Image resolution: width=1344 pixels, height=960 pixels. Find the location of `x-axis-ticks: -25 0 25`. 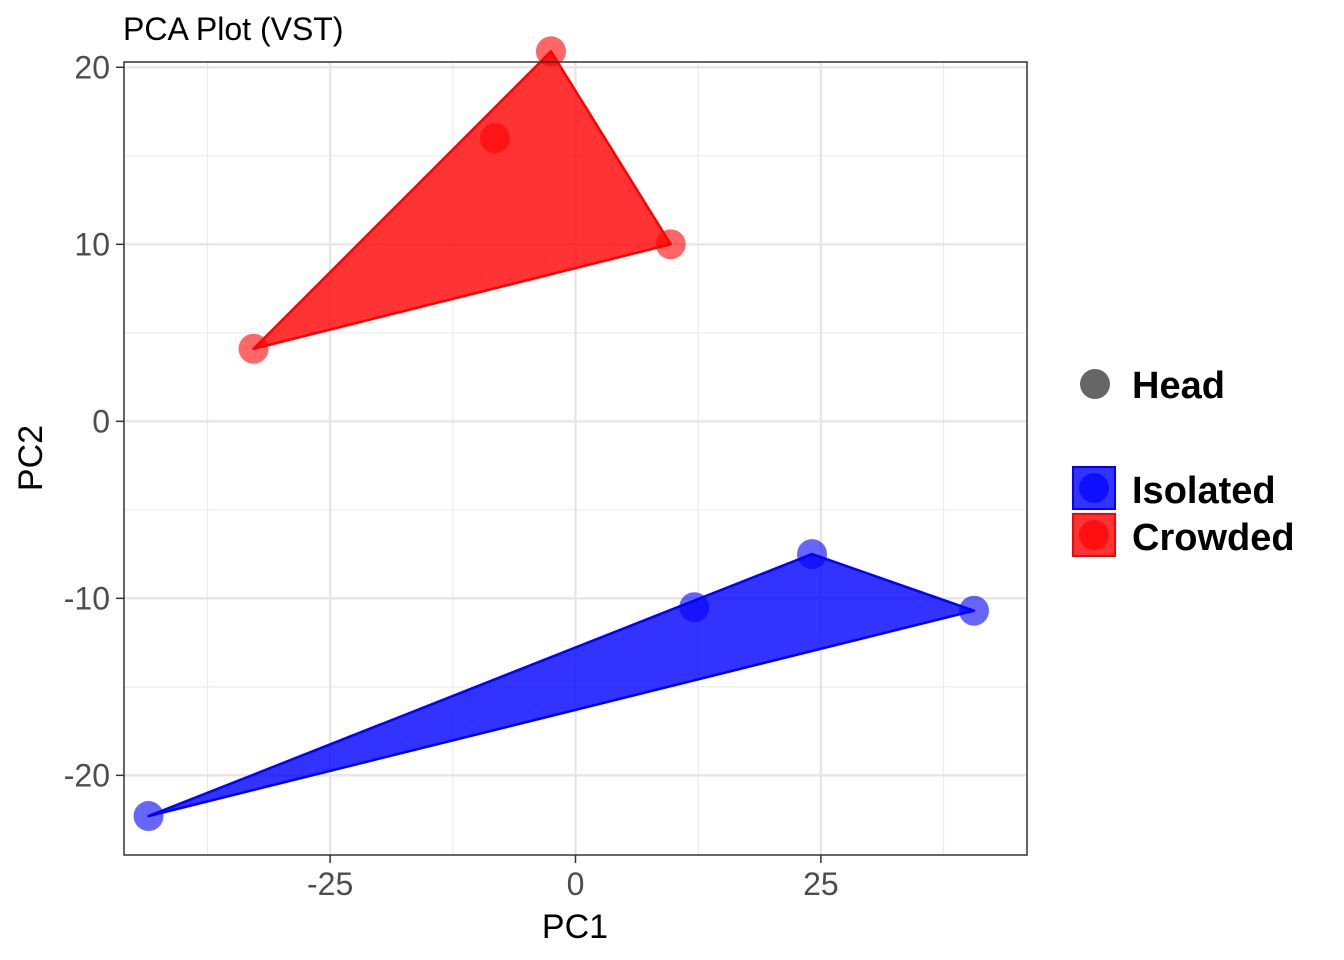

x-axis-ticks: -25 0 25 is located at coordinates (573, 878).